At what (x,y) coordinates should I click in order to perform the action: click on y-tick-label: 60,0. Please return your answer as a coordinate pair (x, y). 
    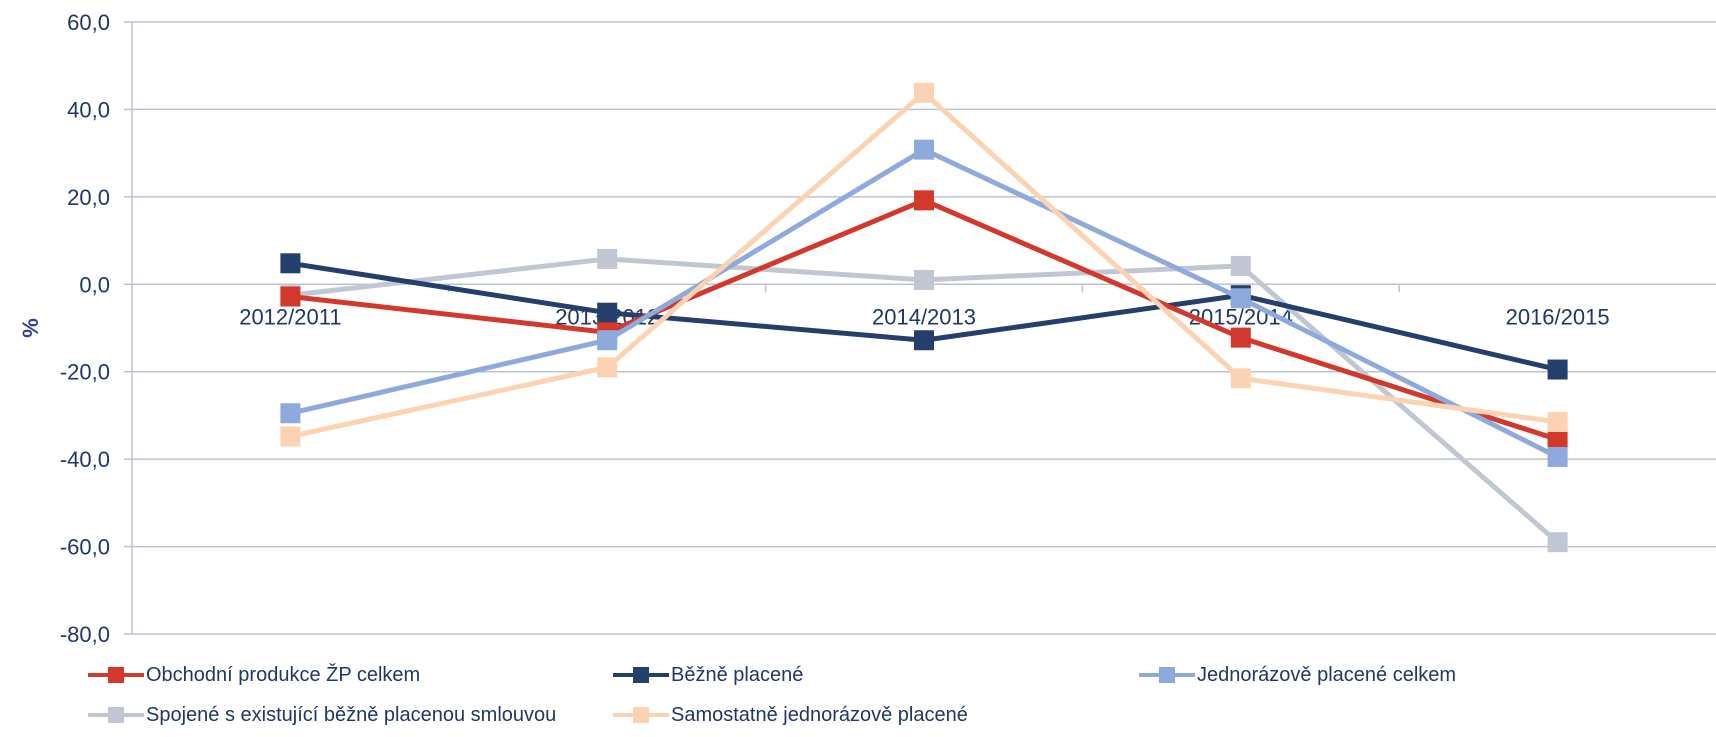
    Looking at the image, I should click on (88, 22).